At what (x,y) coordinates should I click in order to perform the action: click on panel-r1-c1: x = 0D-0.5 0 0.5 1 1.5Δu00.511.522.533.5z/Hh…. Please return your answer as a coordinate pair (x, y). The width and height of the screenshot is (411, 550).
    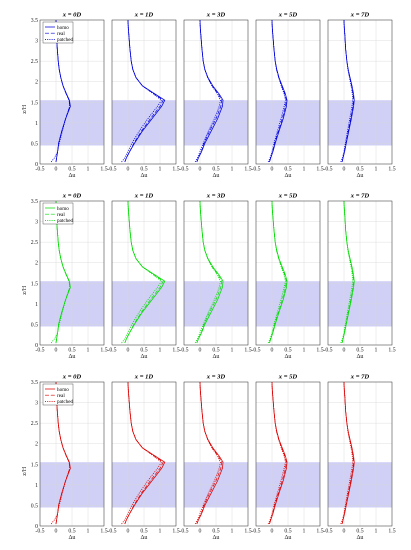
    Looking at the image, I should click on (64, 96).